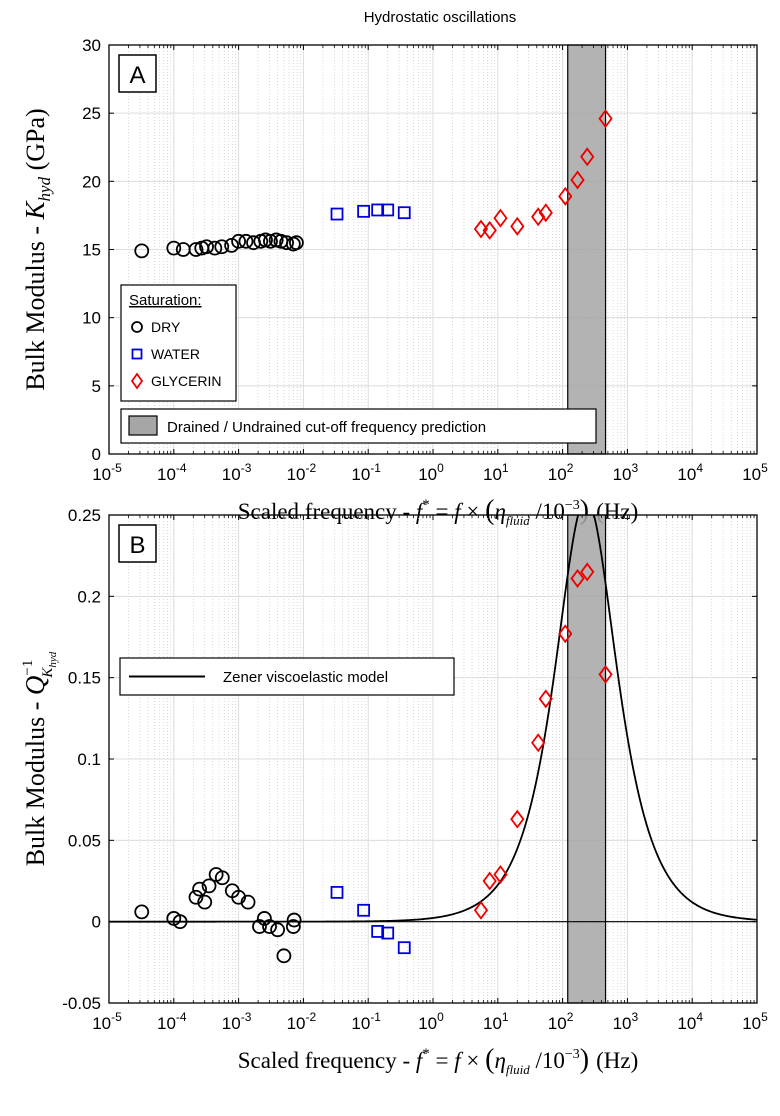  Describe the element at coordinates (237, 1021) in the screenshot. I see `x-tick-label: 10⁻³` at that location.